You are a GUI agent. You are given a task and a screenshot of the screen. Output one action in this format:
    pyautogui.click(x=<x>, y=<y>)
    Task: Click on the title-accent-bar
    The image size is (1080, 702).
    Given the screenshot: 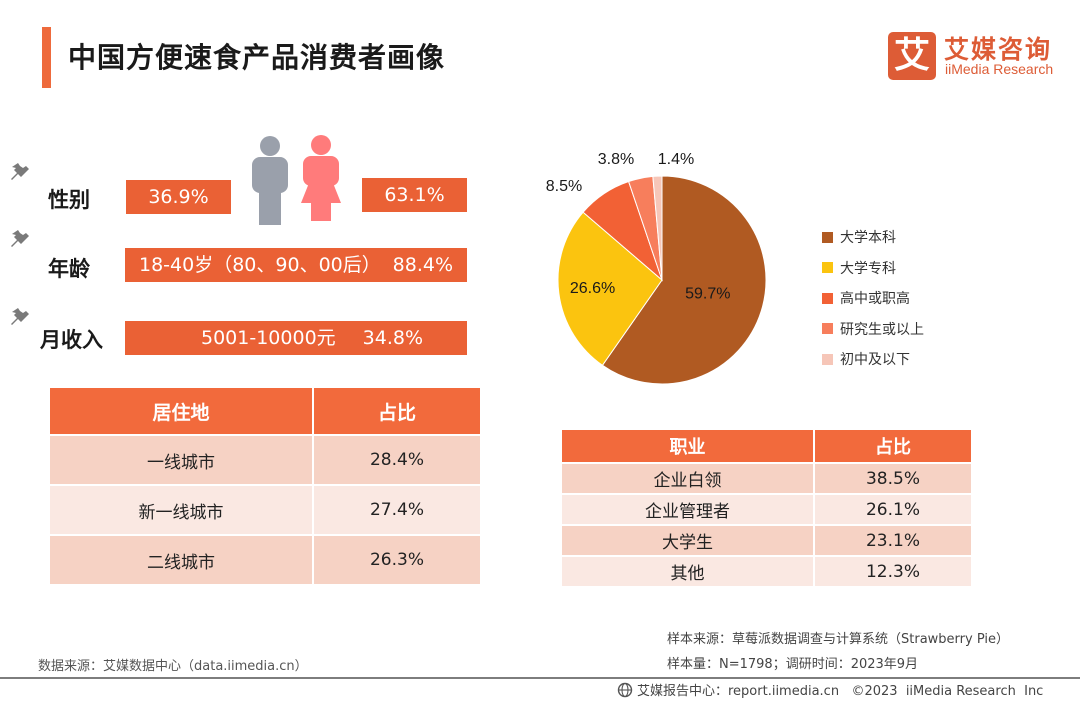 What is the action you would take?
    pyautogui.click(x=46, y=57)
    